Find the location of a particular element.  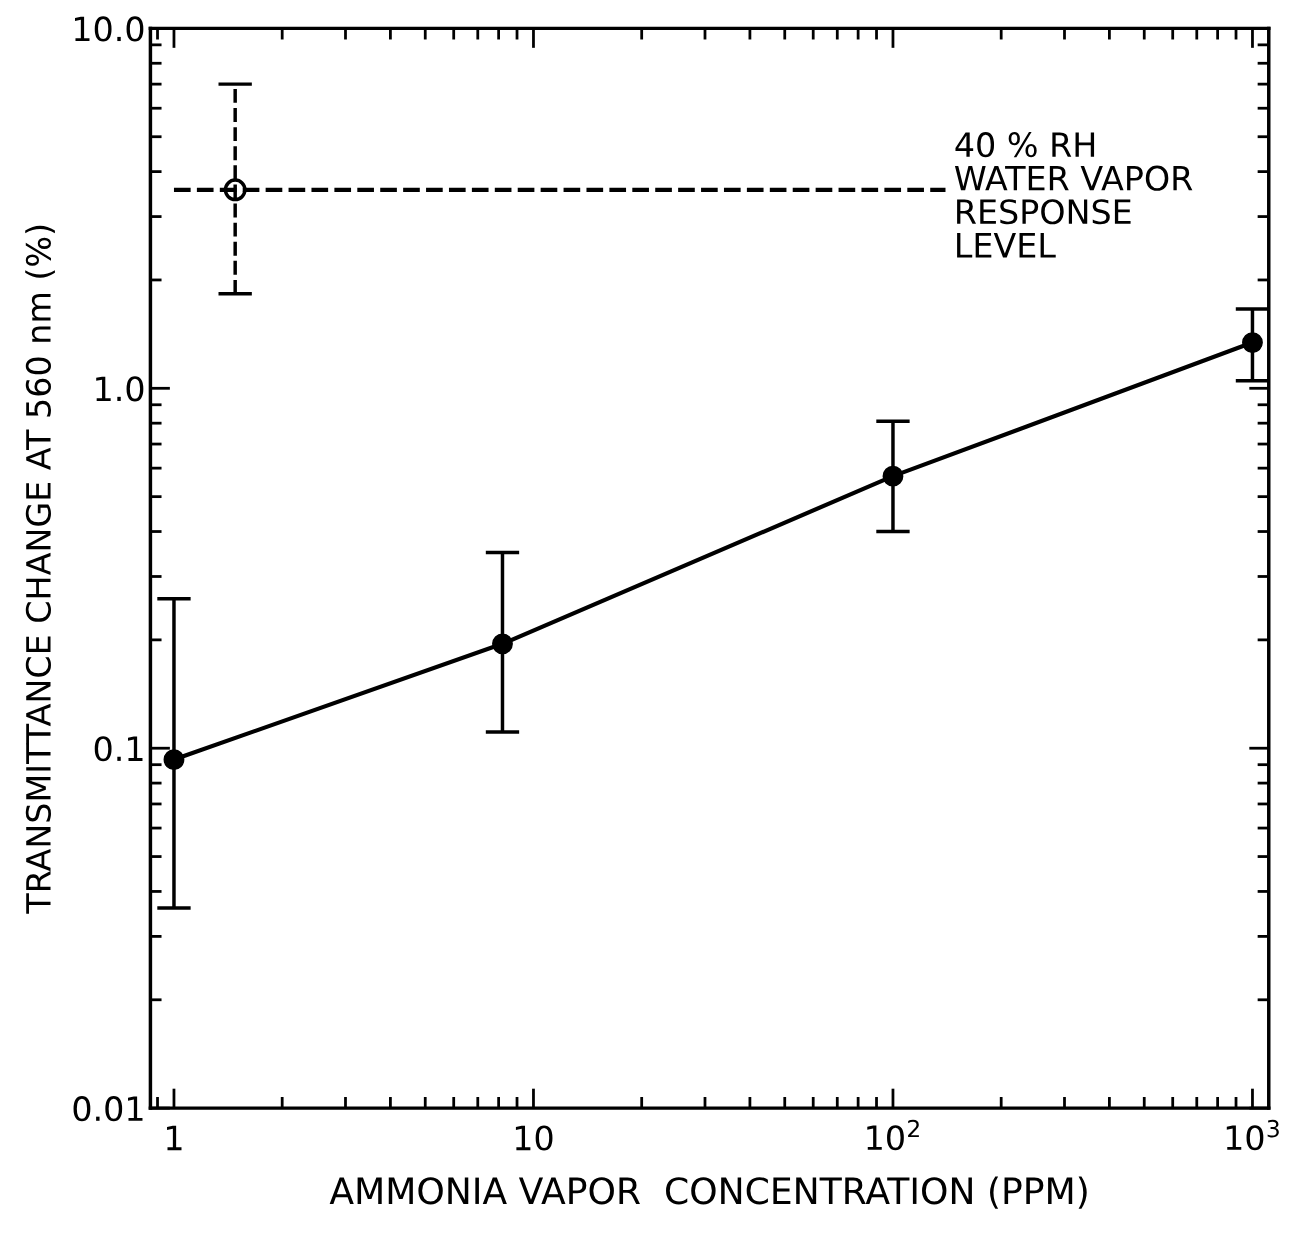

x-tick-label: 10 is located at coordinates (534, 1138).